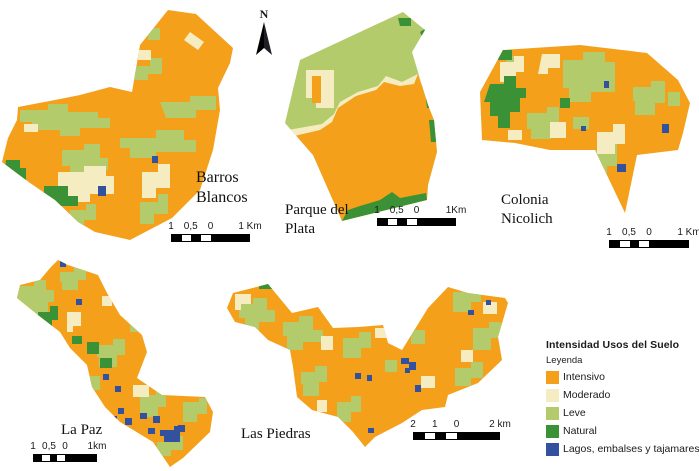 The image size is (699, 471). Describe the element at coordinates (552, 413) in the screenshot. I see `leve-swatch` at that location.